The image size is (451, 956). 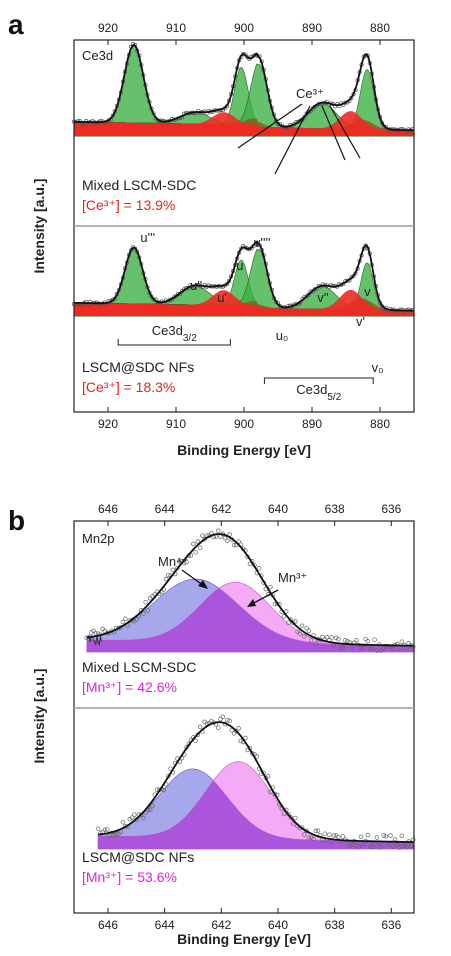 What do you see at coordinates (292, 577) in the screenshot?
I see `mn3-annotation: Mn³⁺` at bounding box center [292, 577].